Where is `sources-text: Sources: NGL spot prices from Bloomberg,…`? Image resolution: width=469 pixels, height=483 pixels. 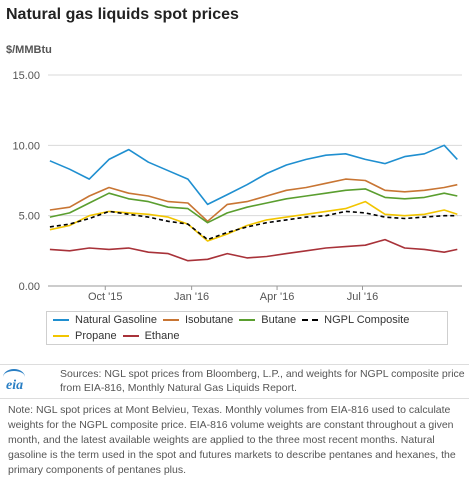 sources-text: Sources: NGL spot prices from Bloomberg,… is located at coordinates (262, 381).